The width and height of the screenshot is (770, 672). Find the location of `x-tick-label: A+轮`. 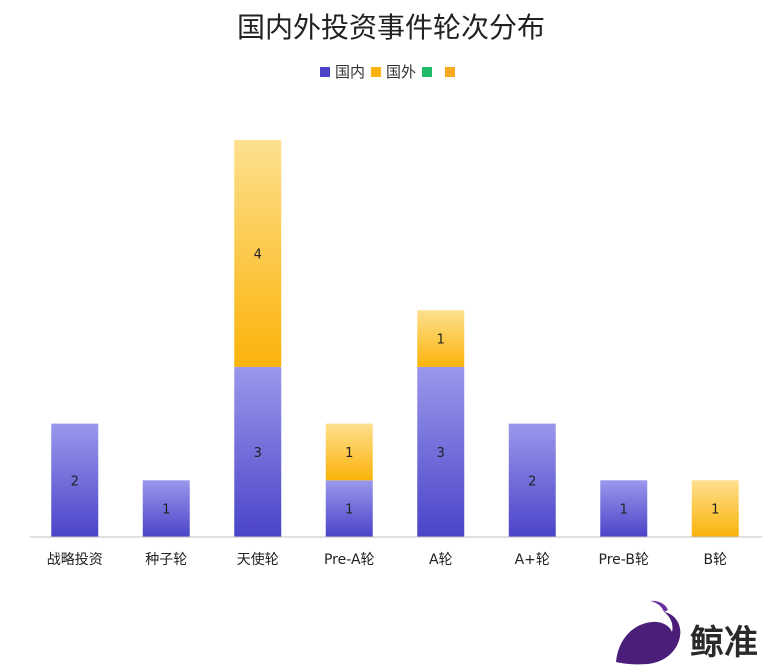

x-tick-label: A+轮 is located at coordinates (532, 560).